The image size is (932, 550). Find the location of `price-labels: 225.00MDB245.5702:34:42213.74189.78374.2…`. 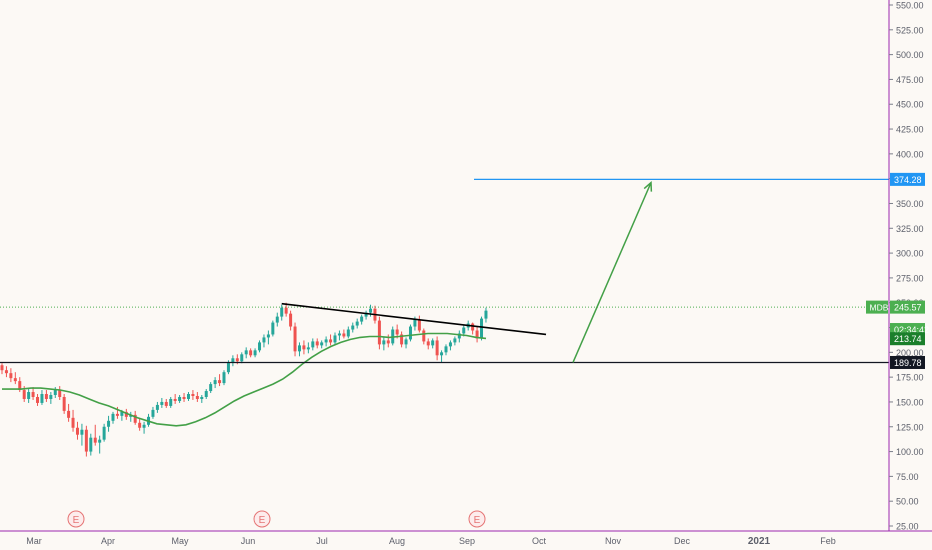

price-labels: 225.00MDB245.5702:34:42213.74189.78374.2… is located at coordinates (897, 270).